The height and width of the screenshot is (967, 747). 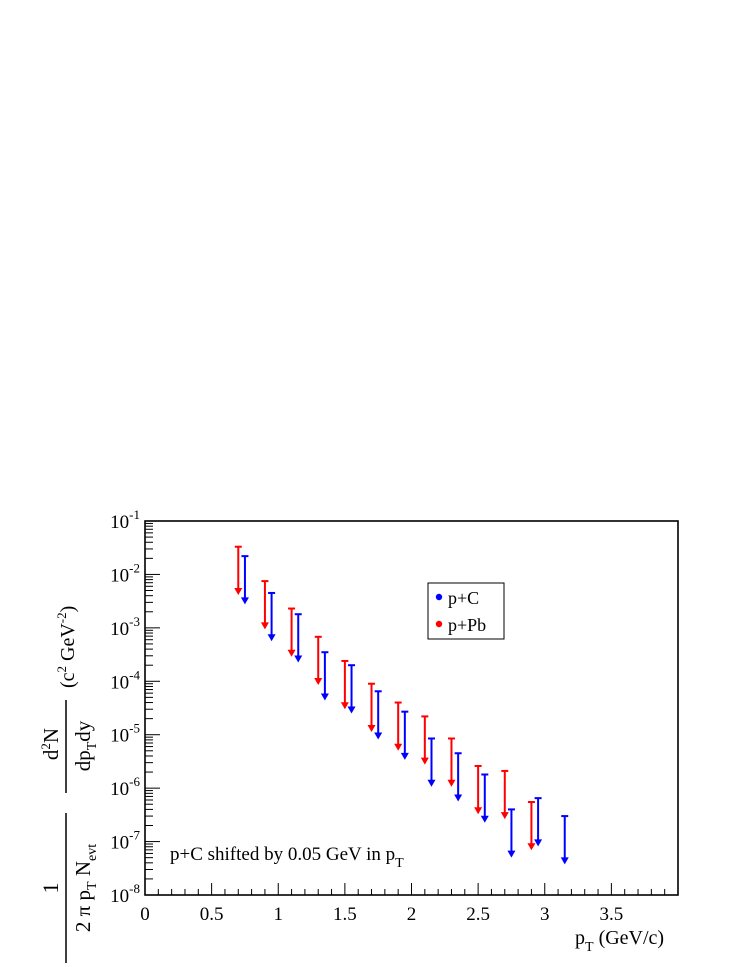 I want to click on y-label-frac2-num: d2N, so click(x=50, y=744).